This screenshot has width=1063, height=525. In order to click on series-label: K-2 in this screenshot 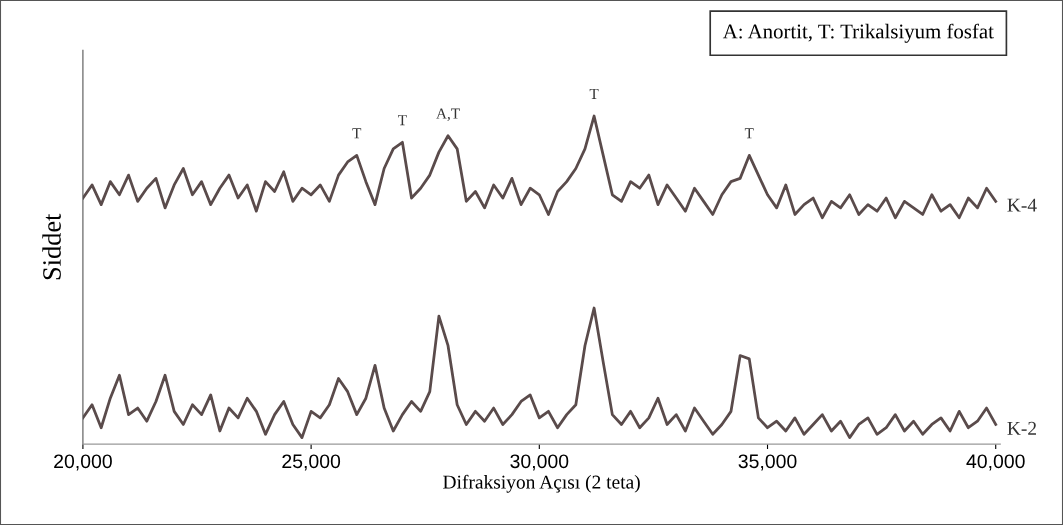, I will do `click(1021, 428)`.